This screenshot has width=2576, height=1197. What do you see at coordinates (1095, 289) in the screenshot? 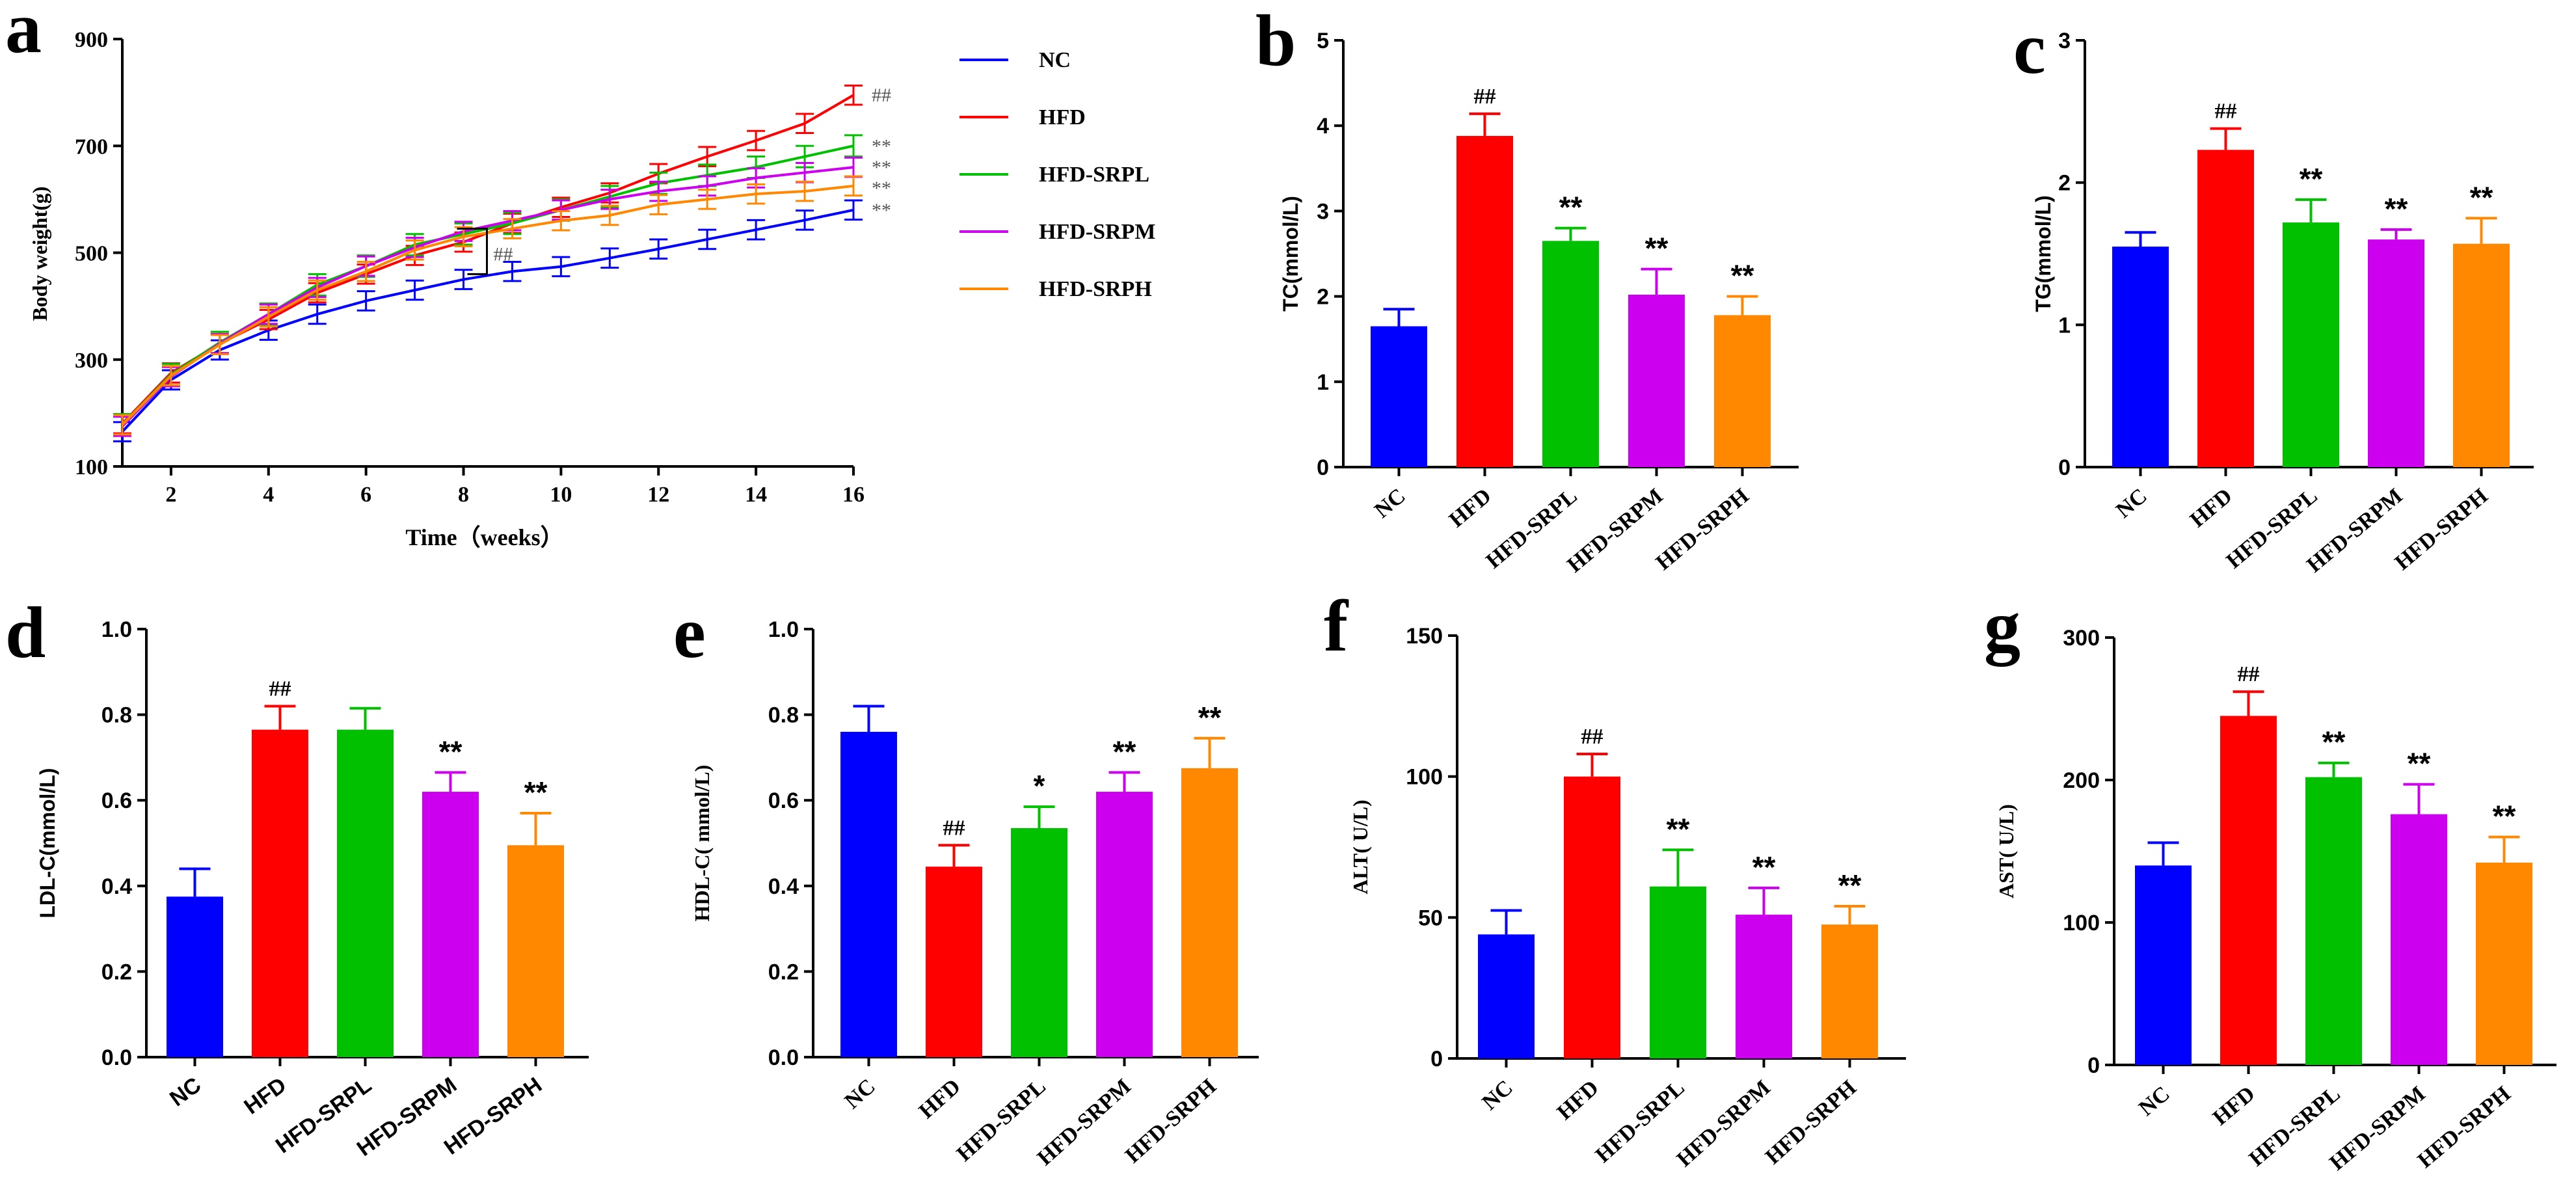
I see `legend-label: HFD-SRPH` at bounding box center [1095, 289].